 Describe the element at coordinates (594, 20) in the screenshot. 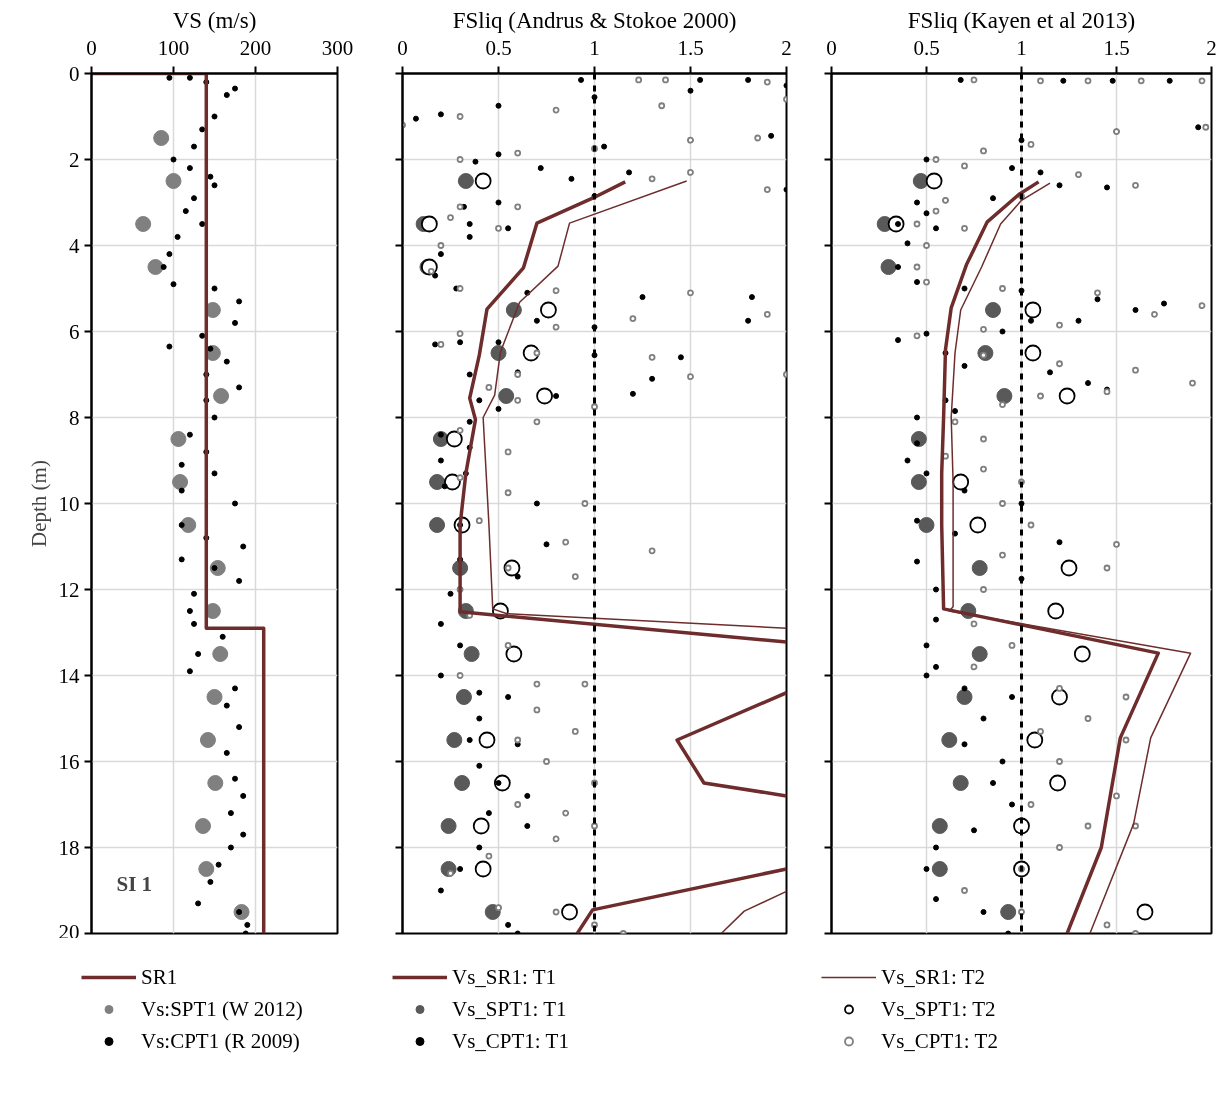

I see `chart-title: FSliq (Andrus & Stokoe 2000)` at that location.